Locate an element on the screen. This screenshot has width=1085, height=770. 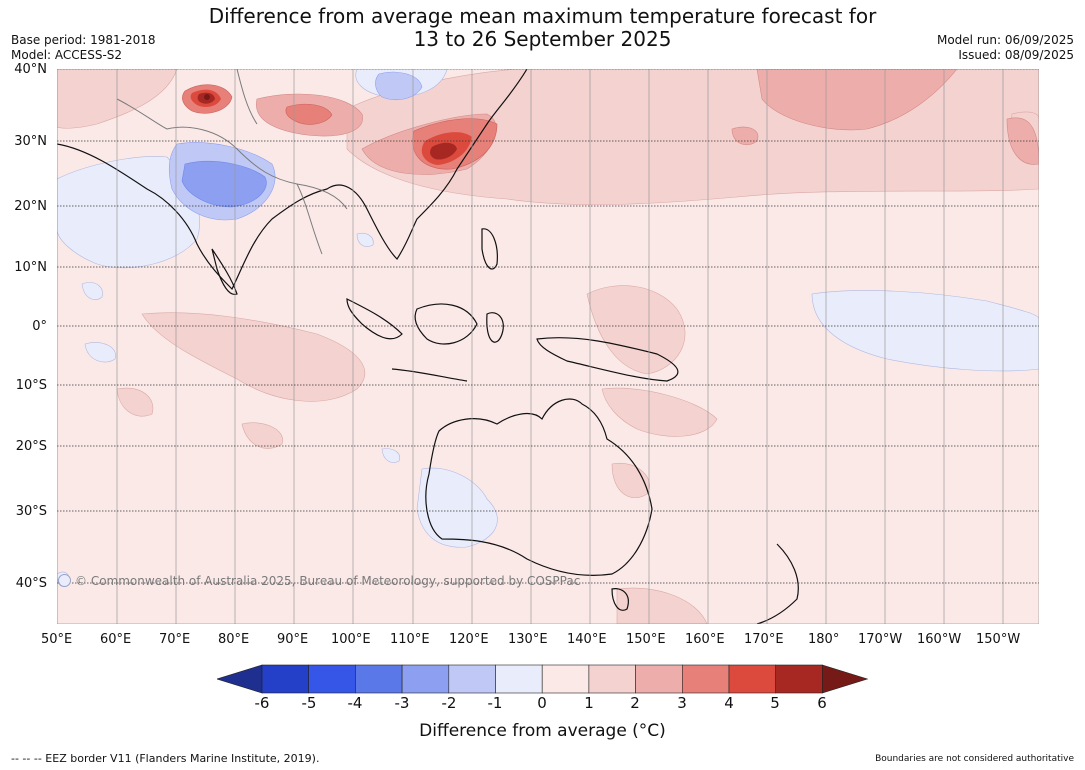
colorbar-tick-5: 5 is located at coordinates (775, 703).